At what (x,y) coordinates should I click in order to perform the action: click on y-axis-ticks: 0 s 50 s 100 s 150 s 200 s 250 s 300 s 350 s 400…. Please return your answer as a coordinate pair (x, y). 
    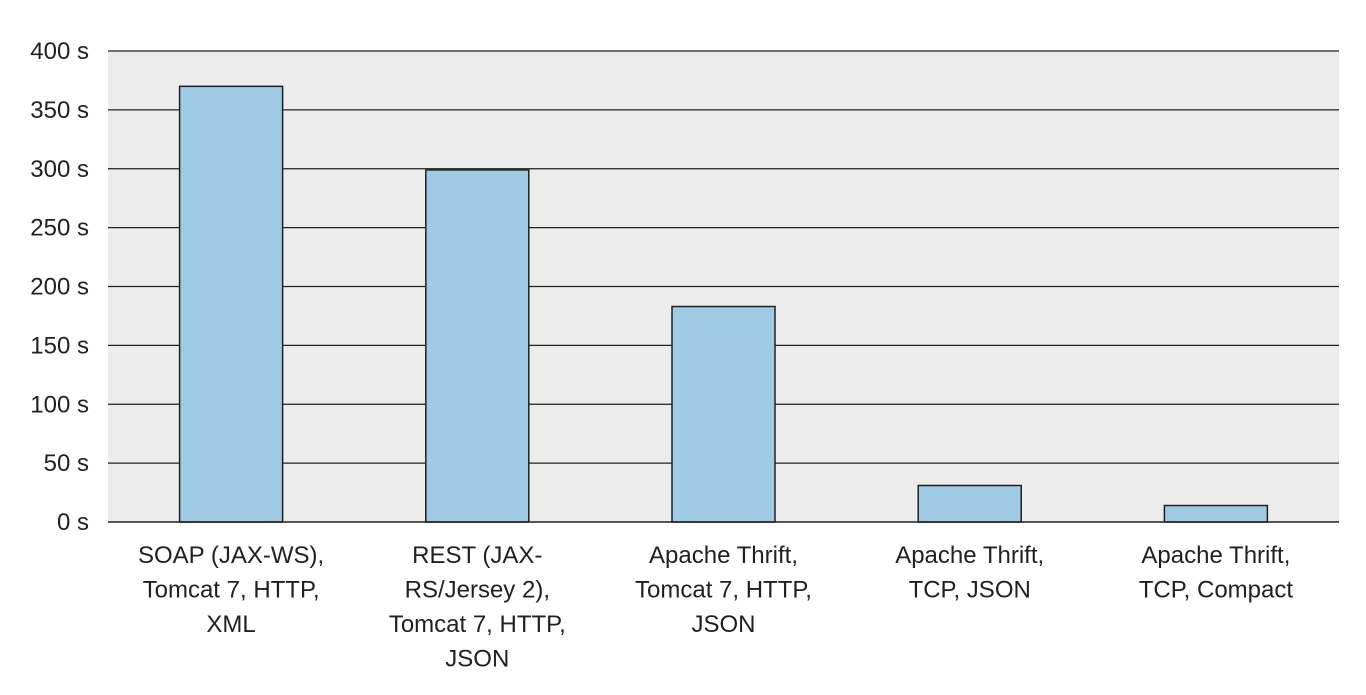
    Looking at the image, I should click on (59, 287).